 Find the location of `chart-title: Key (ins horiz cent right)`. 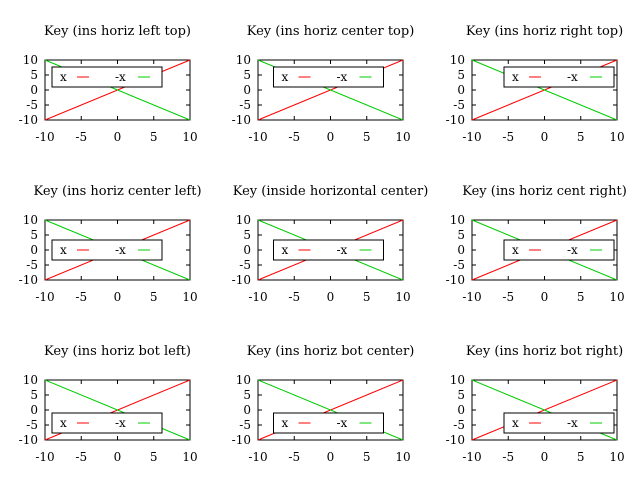

chart-title: Key (ins horiz cent right) is located at coordinates (544, 191).